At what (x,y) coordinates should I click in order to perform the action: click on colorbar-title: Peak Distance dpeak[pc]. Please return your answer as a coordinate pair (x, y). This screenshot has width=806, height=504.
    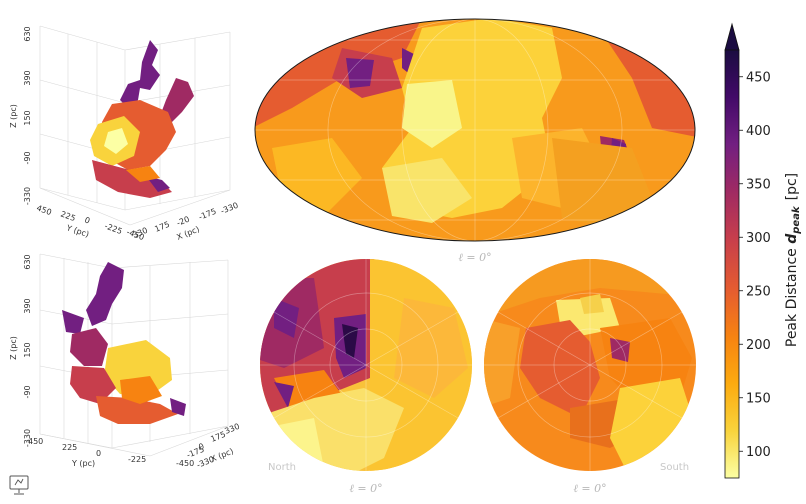
    Looking at the image, I should click on (793, 260).